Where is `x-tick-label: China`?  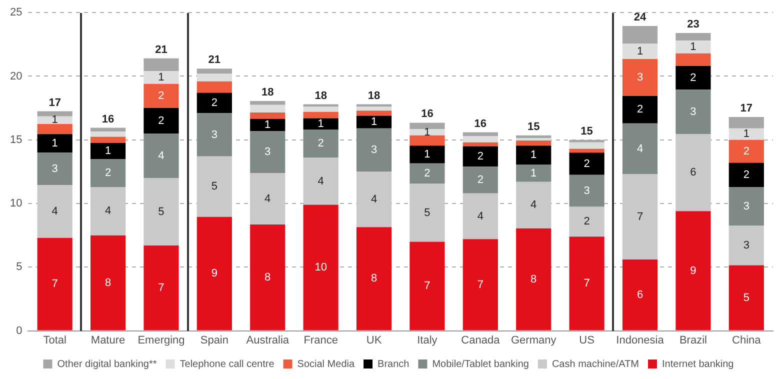
x-tick-label: China is located at coordinates (747, 340).